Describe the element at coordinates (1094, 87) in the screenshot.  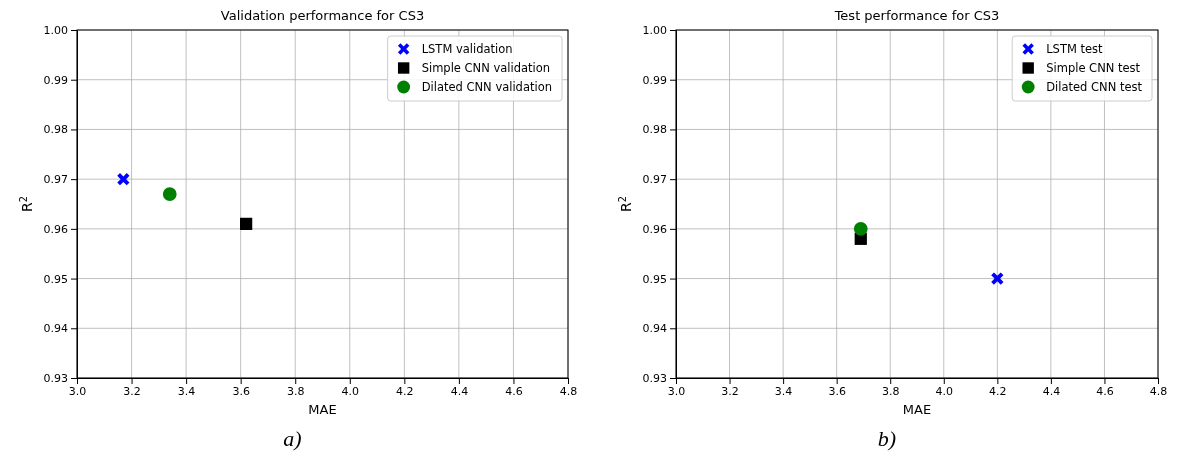
I see `legend-label: Dilated CNN test` at that location.